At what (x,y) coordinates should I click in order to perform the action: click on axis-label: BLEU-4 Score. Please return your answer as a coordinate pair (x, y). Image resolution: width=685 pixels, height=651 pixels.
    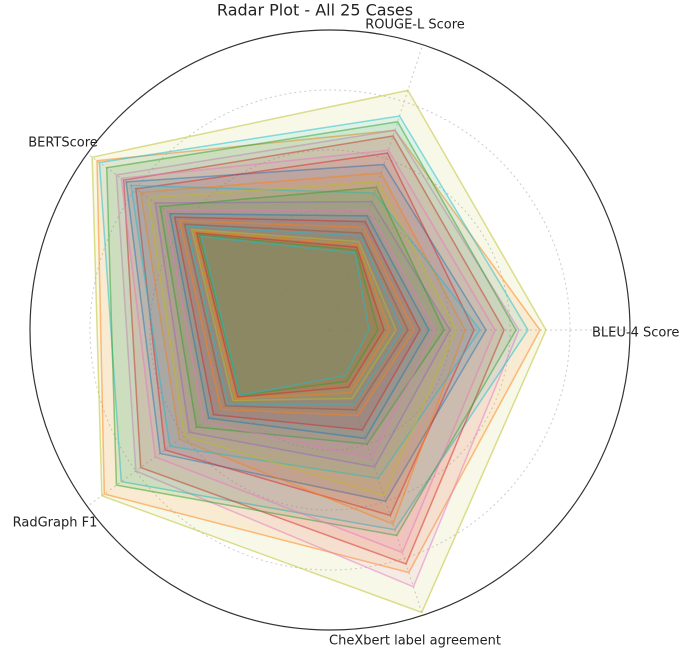
    Looking at the image, I should click on (635, 333).